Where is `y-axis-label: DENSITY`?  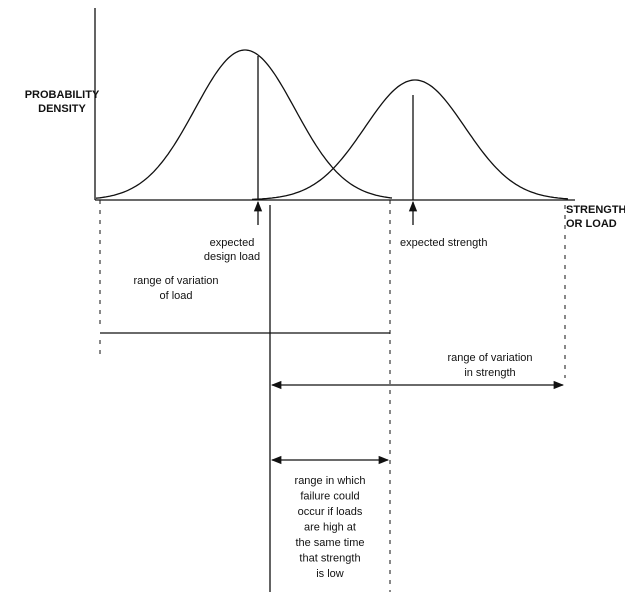 y-axis-label: DENSITY is located at coordinates (62, 109).